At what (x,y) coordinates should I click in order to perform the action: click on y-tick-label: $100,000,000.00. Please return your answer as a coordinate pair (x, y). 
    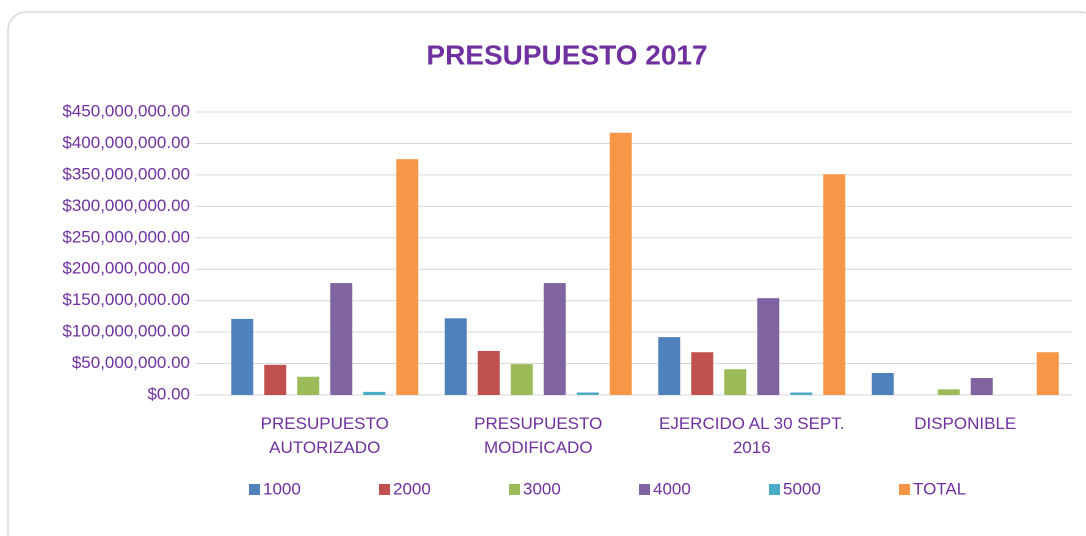
    Looking at the image, I should click on (126, 331).